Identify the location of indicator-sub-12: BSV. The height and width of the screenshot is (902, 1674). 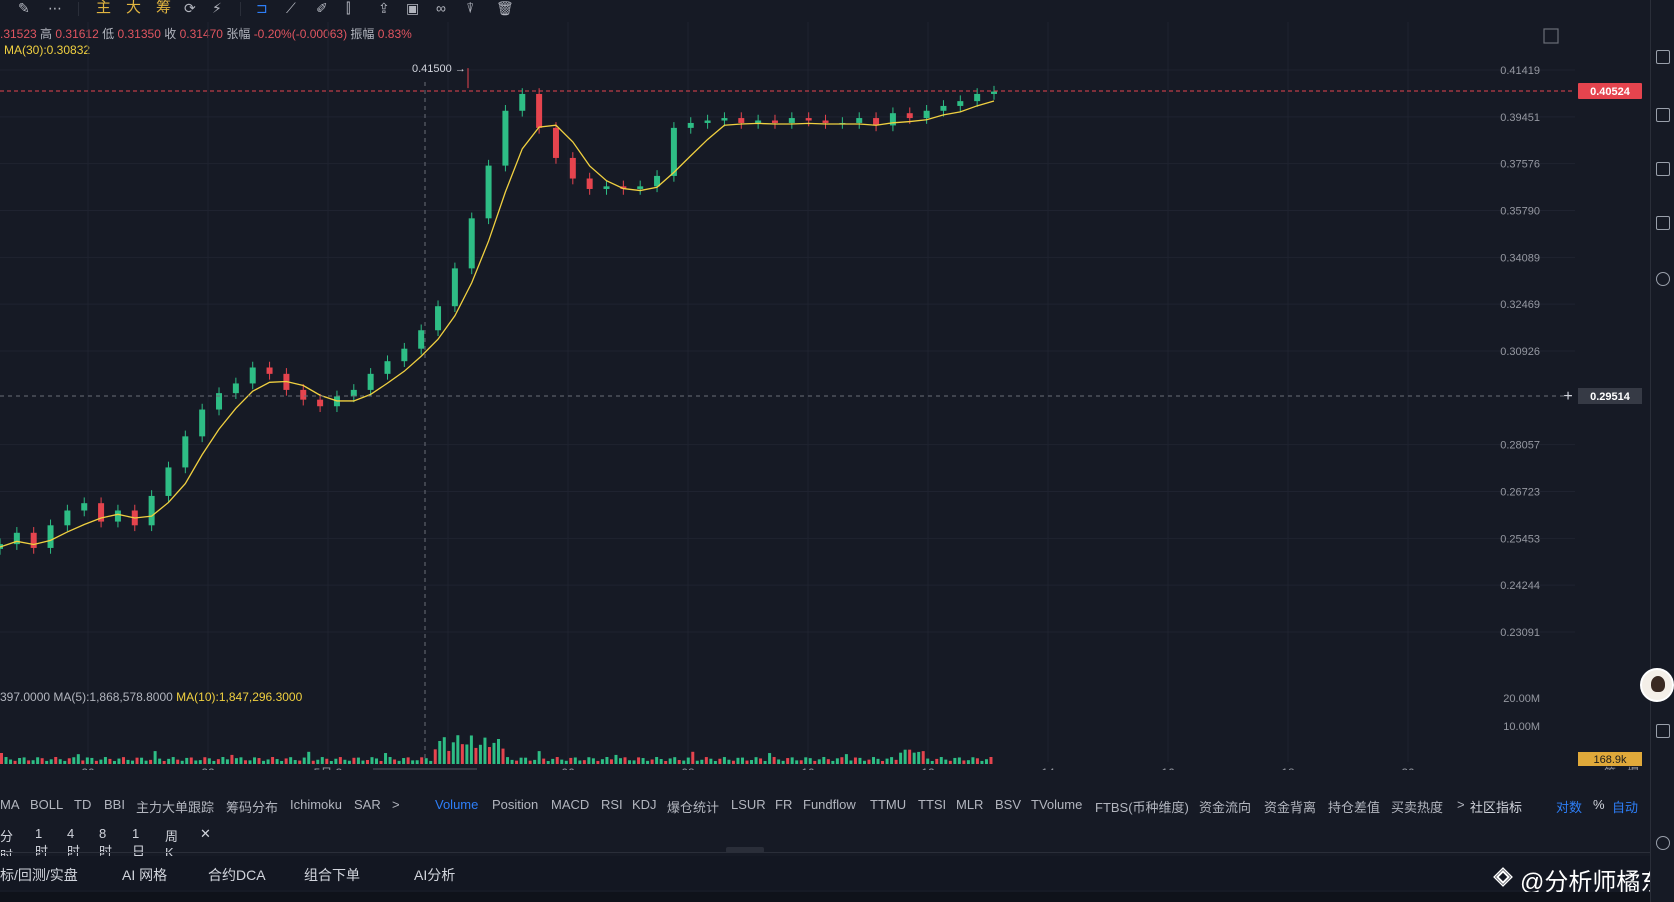
(1008, 804).